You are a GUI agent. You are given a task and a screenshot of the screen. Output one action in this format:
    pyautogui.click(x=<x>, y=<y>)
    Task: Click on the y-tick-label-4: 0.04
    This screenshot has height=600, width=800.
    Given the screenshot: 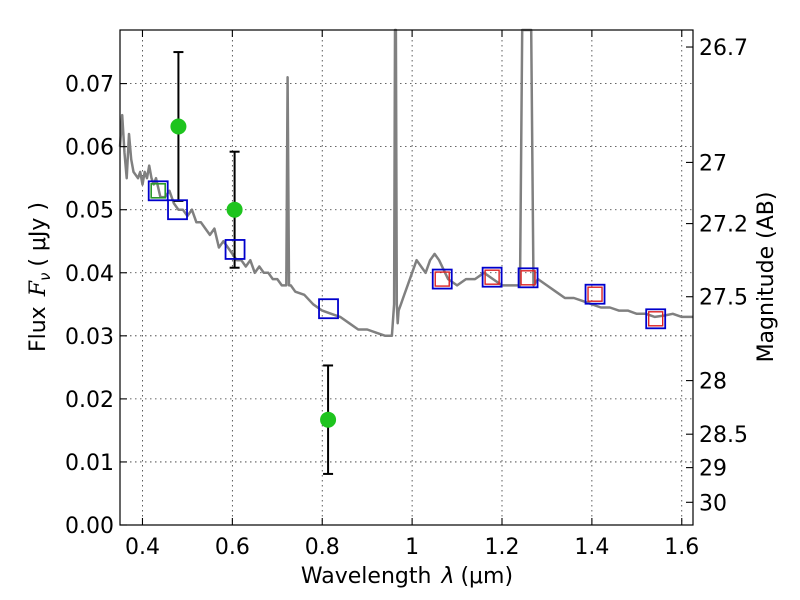 What is the action you would take?
    pyautogui.click(x=89, y=274)
    